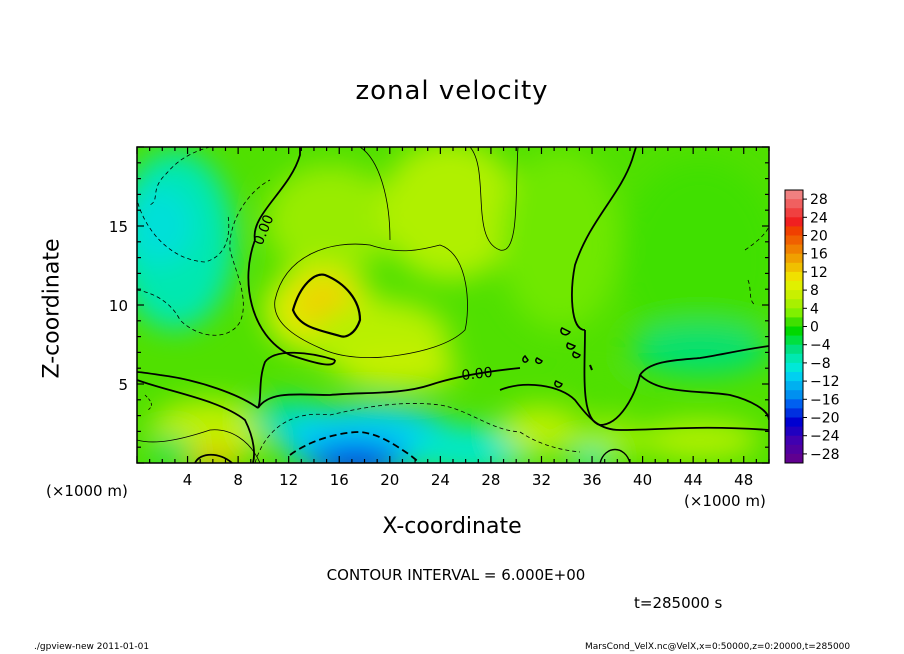  I want to click on colorbar-label: 4, so click(814, 309).